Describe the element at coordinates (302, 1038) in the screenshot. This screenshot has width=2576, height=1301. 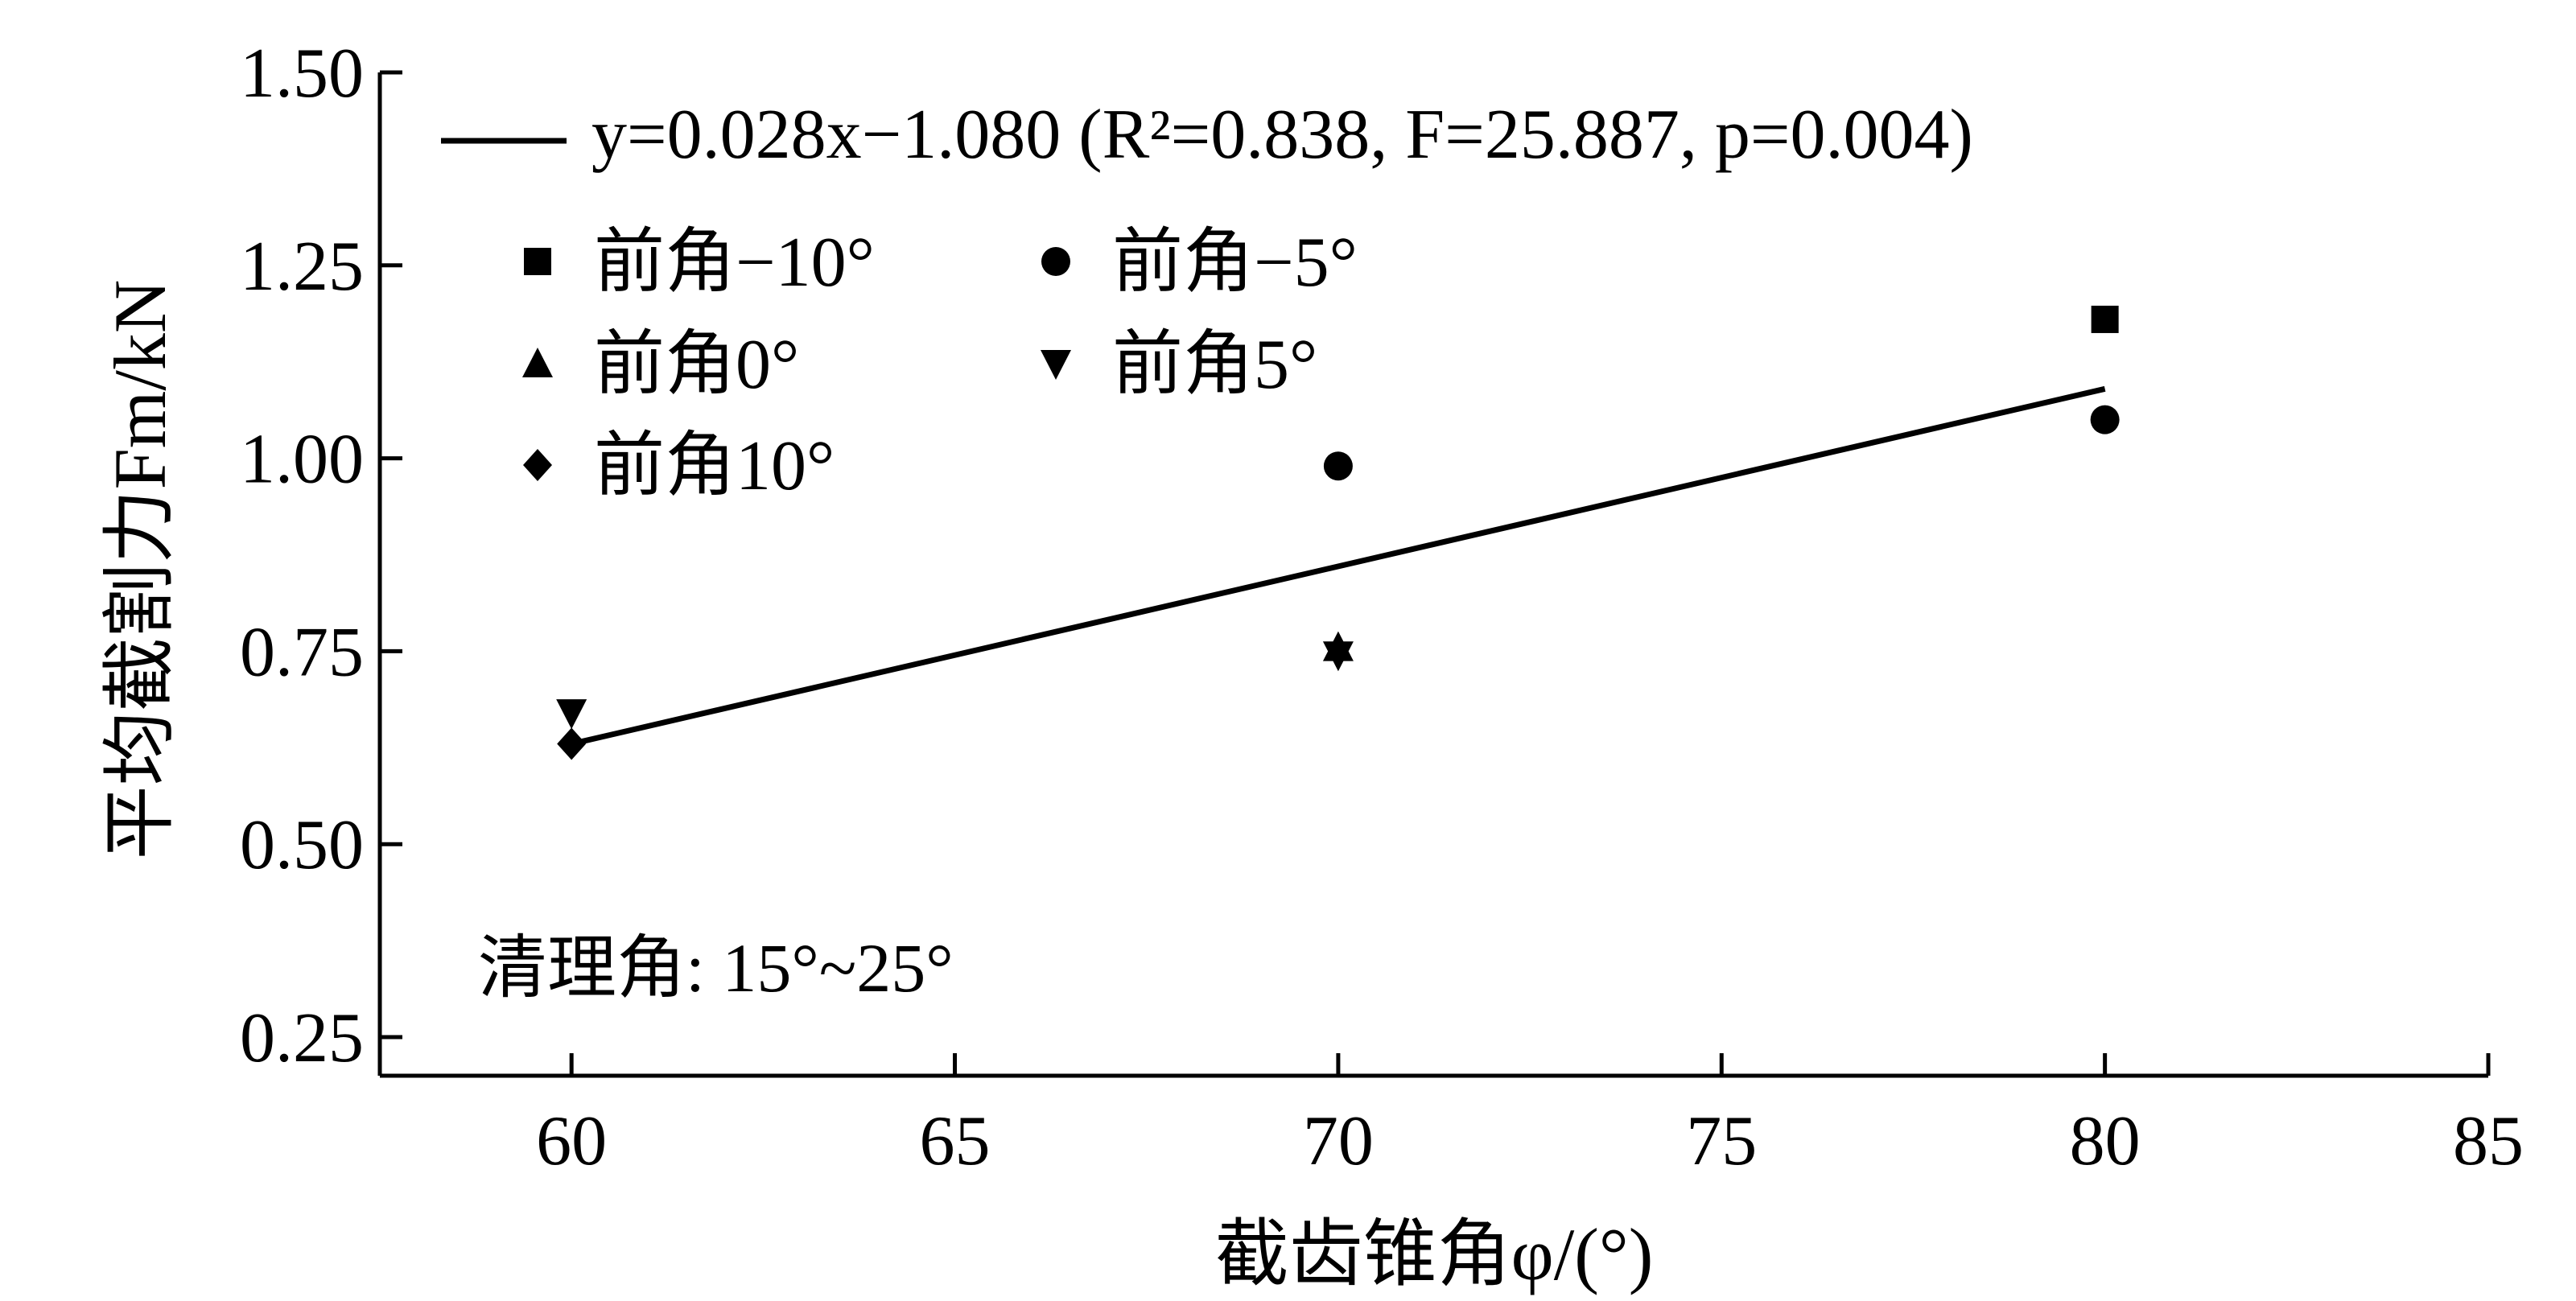
I see `y-tick-label: 0.25` at that location.